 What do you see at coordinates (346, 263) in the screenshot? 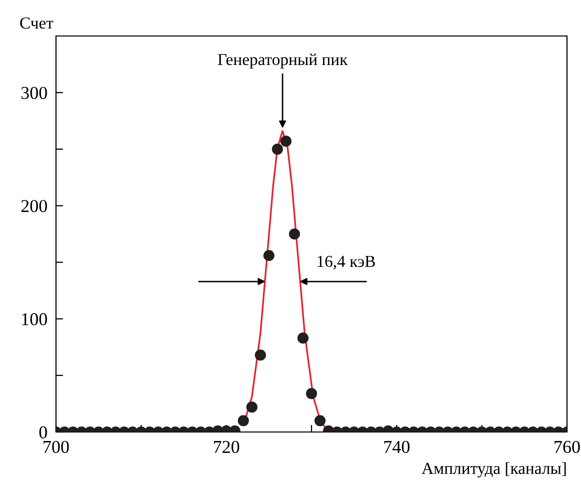
I see `annotation: 16,4 кэВ` at bounding box center [346, 263].